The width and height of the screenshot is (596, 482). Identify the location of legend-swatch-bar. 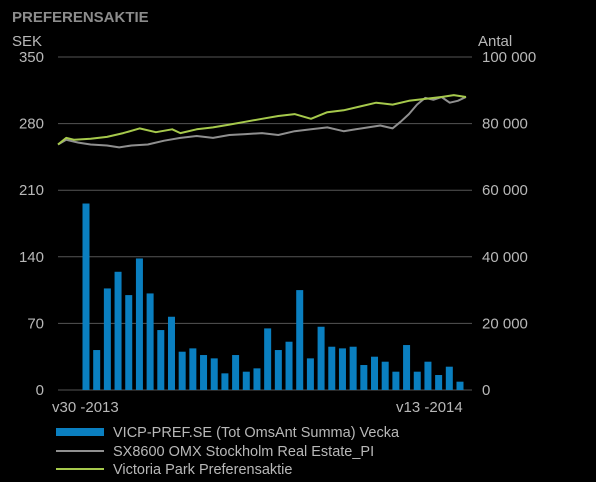
(80, 432).